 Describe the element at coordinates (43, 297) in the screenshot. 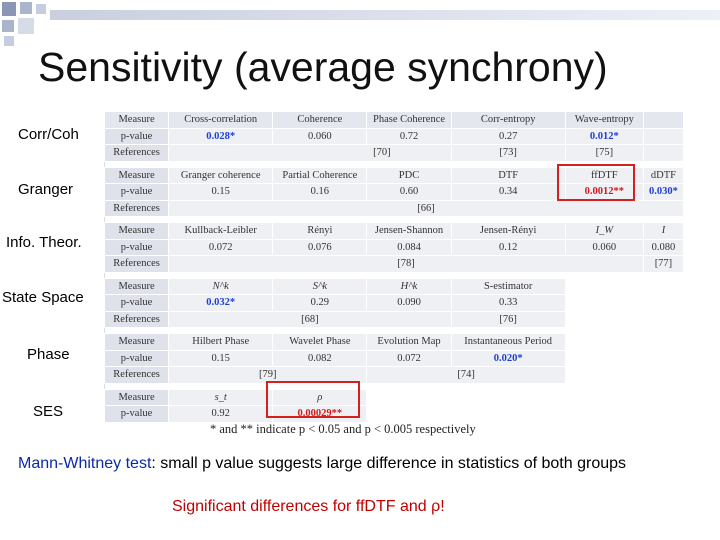

I see `row-label-state-space: State Space` at that location.